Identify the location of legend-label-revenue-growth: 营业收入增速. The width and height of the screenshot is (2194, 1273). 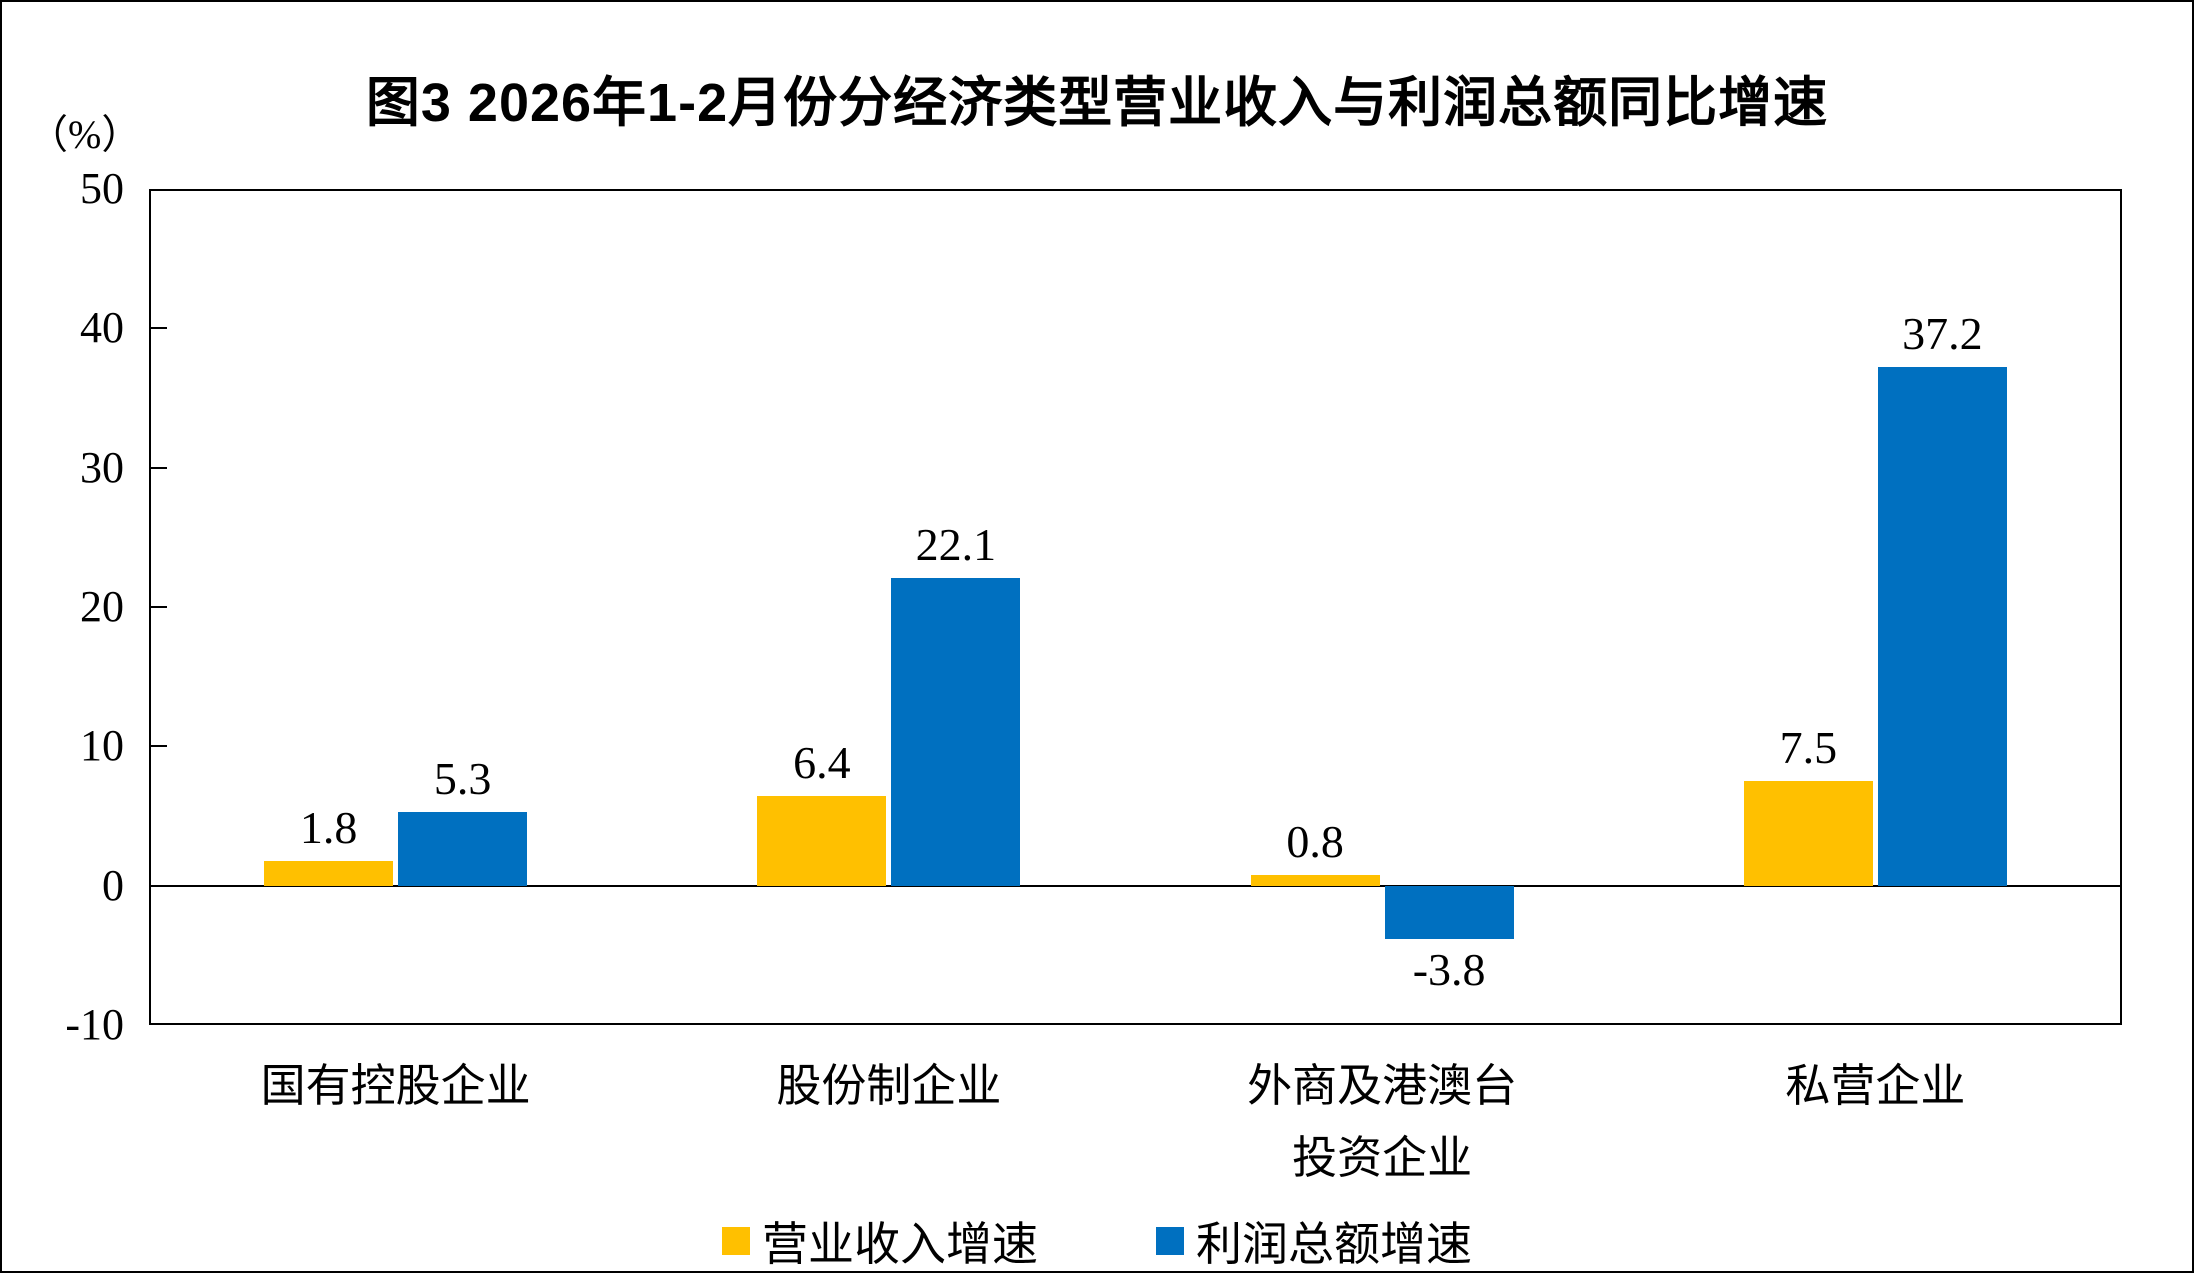
(900, 1244).